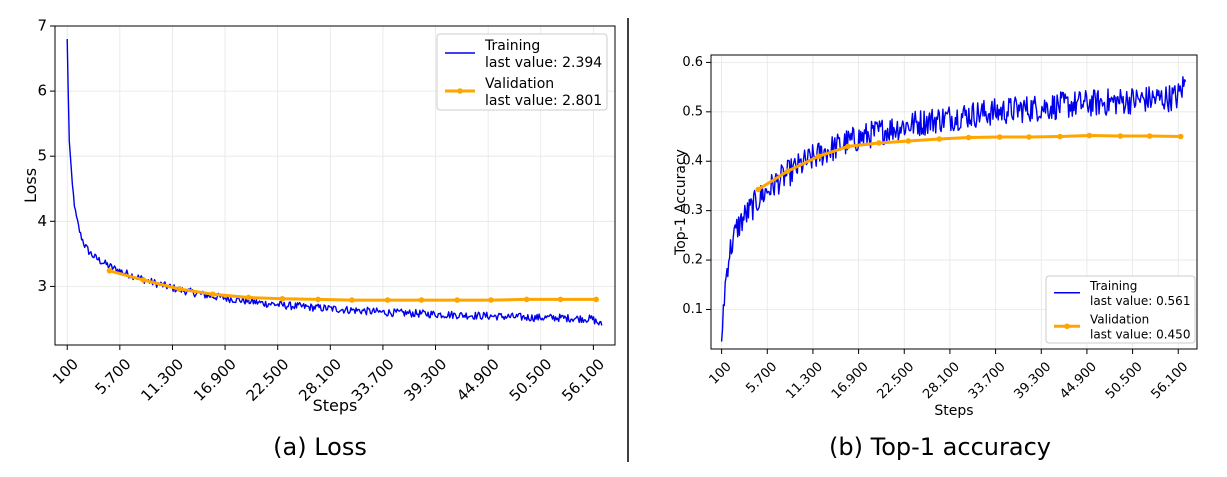 Image resolution: width=1227 pixels, height=477 pixels. I want to click on series-line, so click(353, 285).